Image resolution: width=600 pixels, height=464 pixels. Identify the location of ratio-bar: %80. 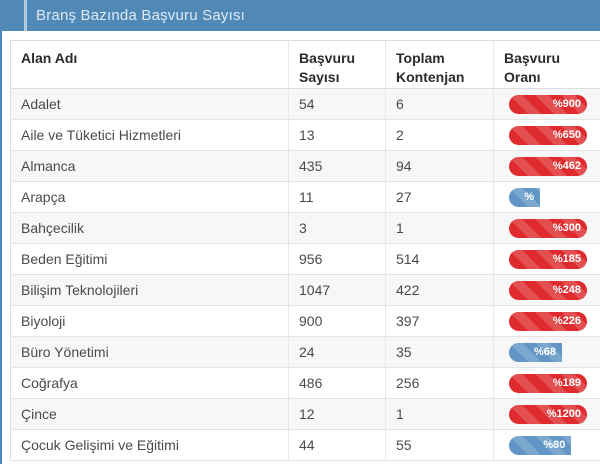
(540, 445).